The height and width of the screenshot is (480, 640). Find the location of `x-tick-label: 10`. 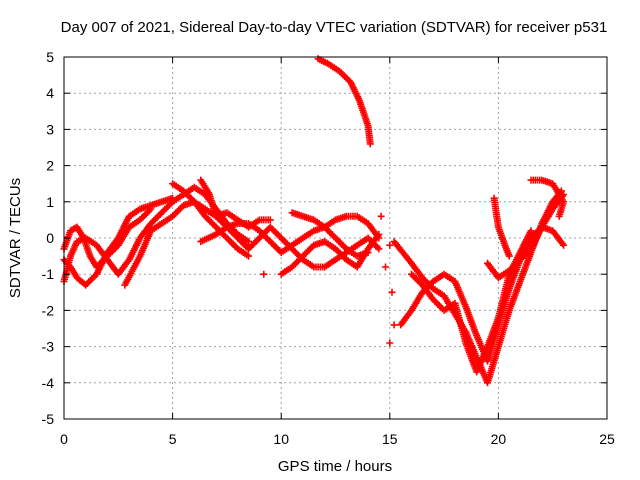

x-tick-label: 10 is located at coordinates (281, 439).